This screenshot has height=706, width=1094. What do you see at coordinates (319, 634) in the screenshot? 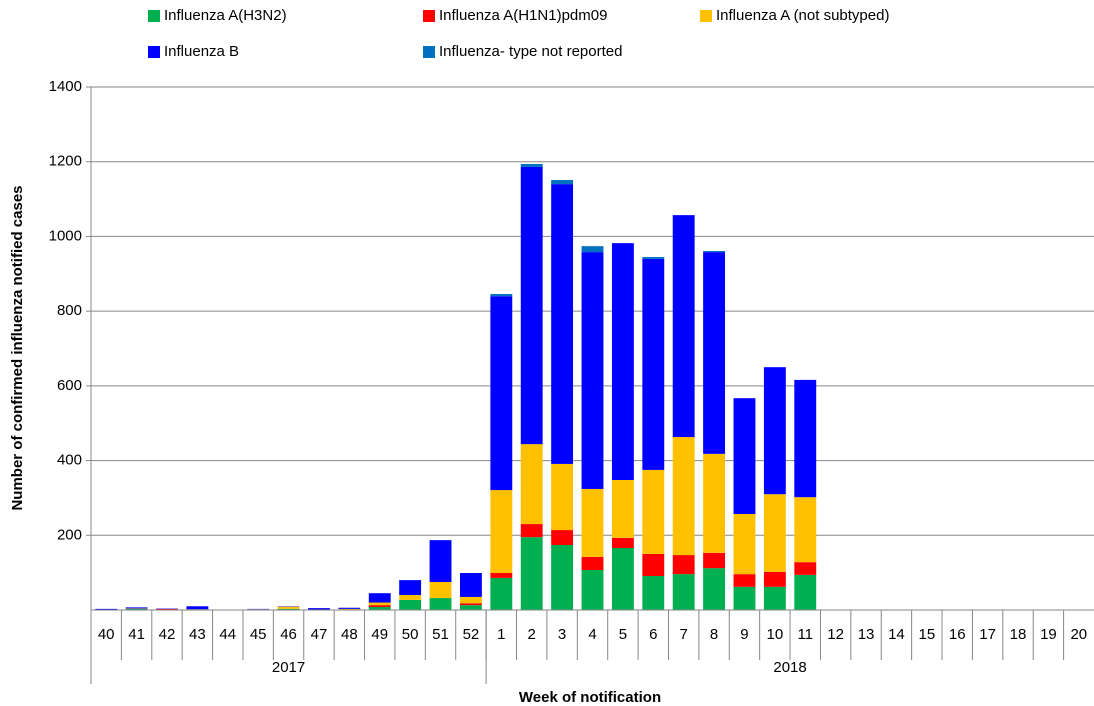
I see `x-tick-label: 47` at bounding box center [319, 634].